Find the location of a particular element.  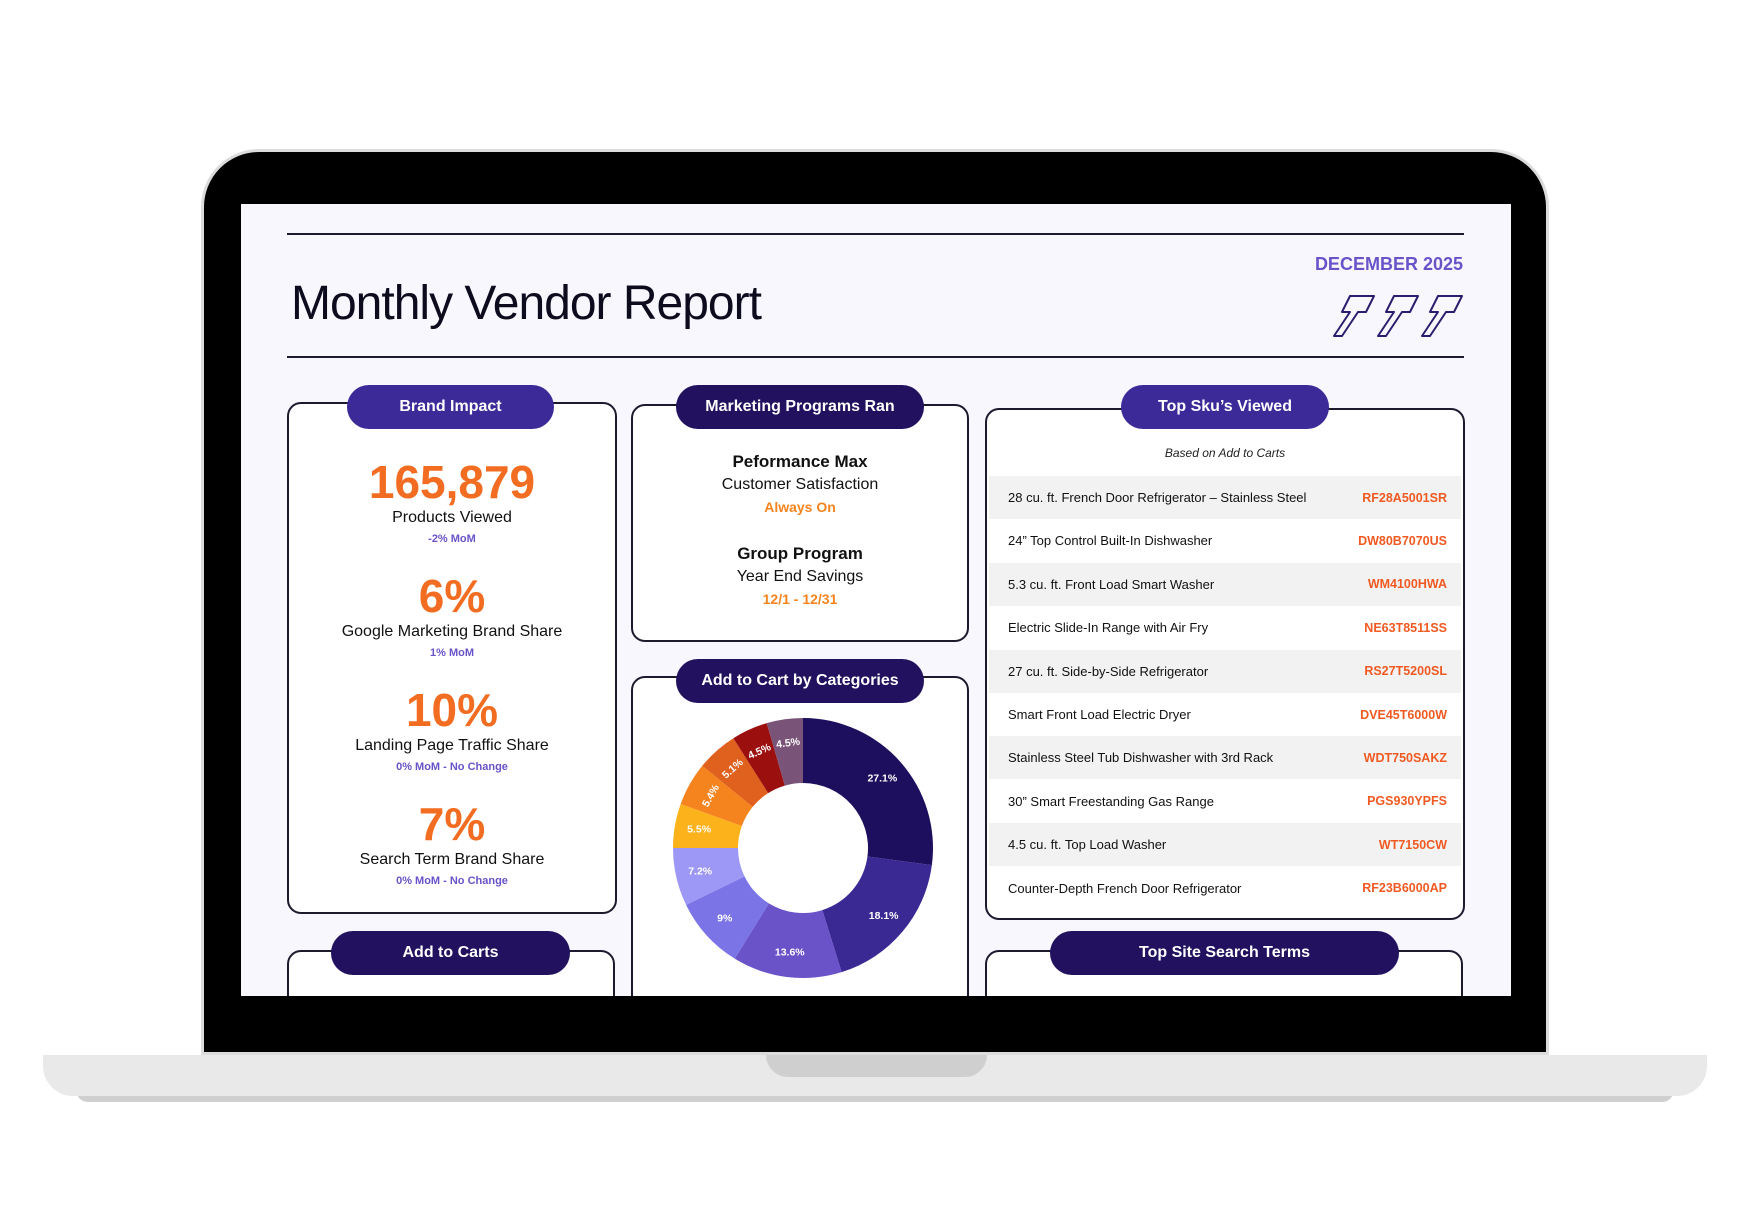

donut-slice-label: 9% is located at coordinates (725, 919).